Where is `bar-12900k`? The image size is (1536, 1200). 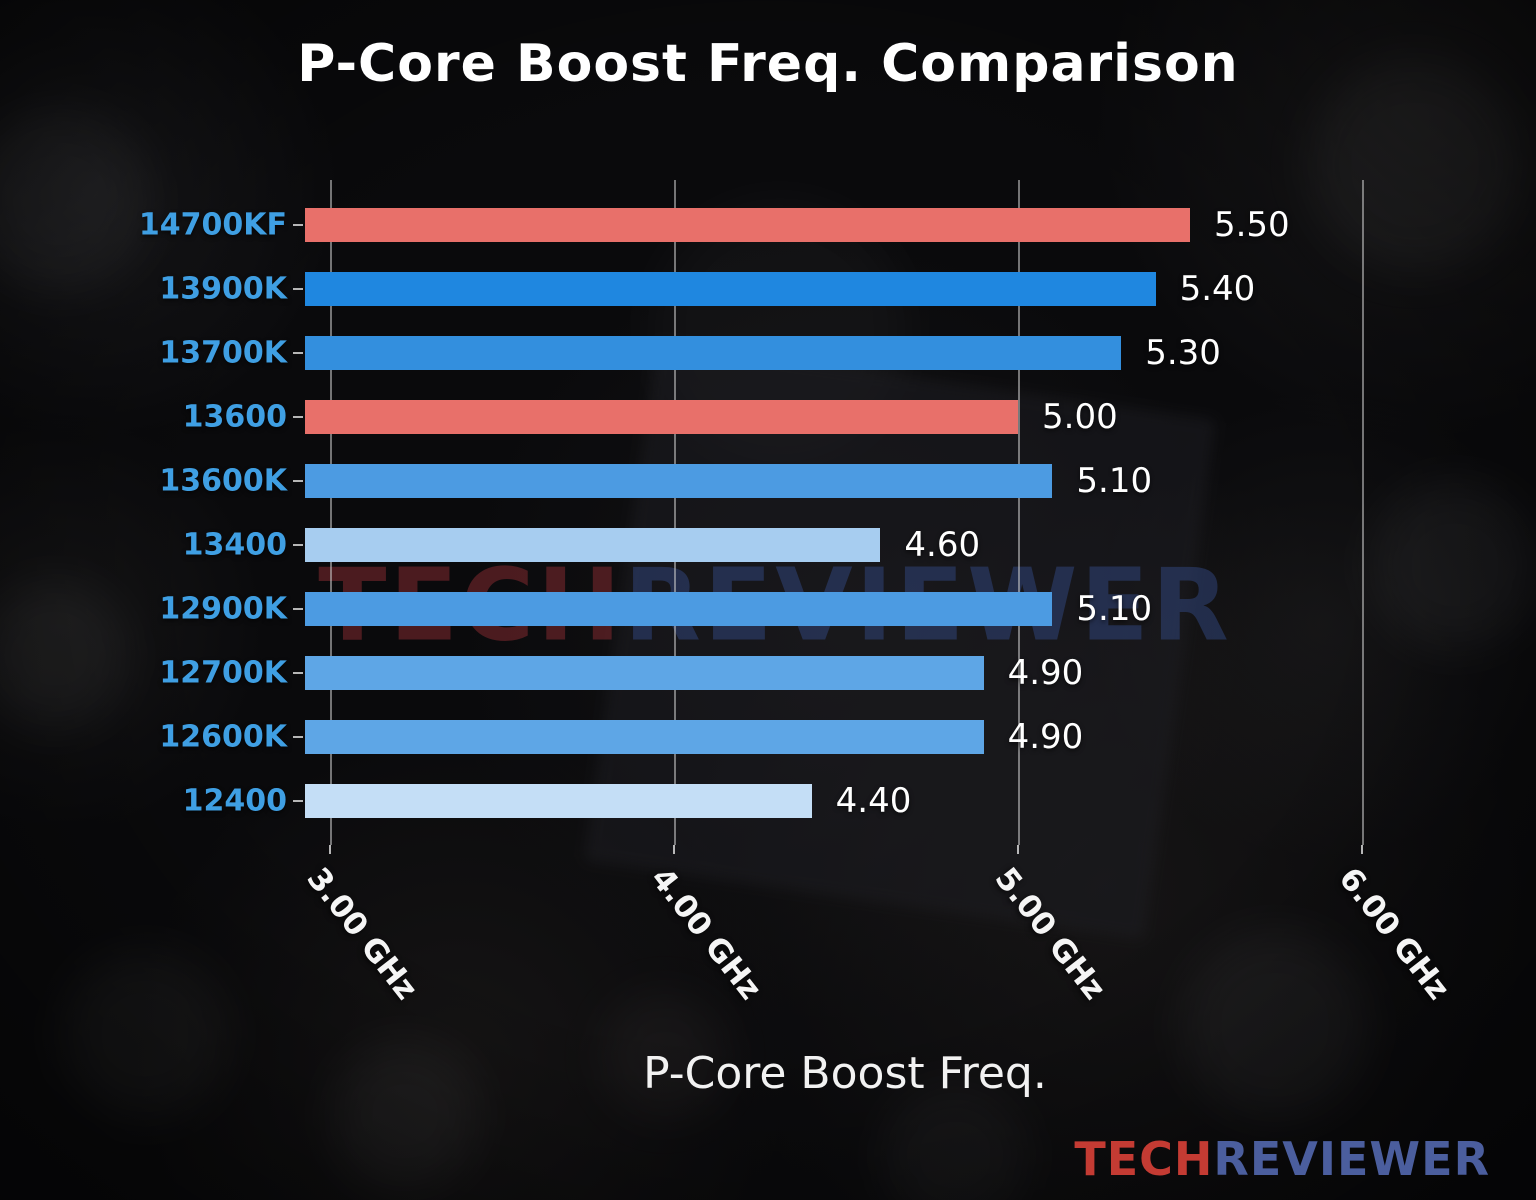 bar-12900k is located at coordinates (679, 609).